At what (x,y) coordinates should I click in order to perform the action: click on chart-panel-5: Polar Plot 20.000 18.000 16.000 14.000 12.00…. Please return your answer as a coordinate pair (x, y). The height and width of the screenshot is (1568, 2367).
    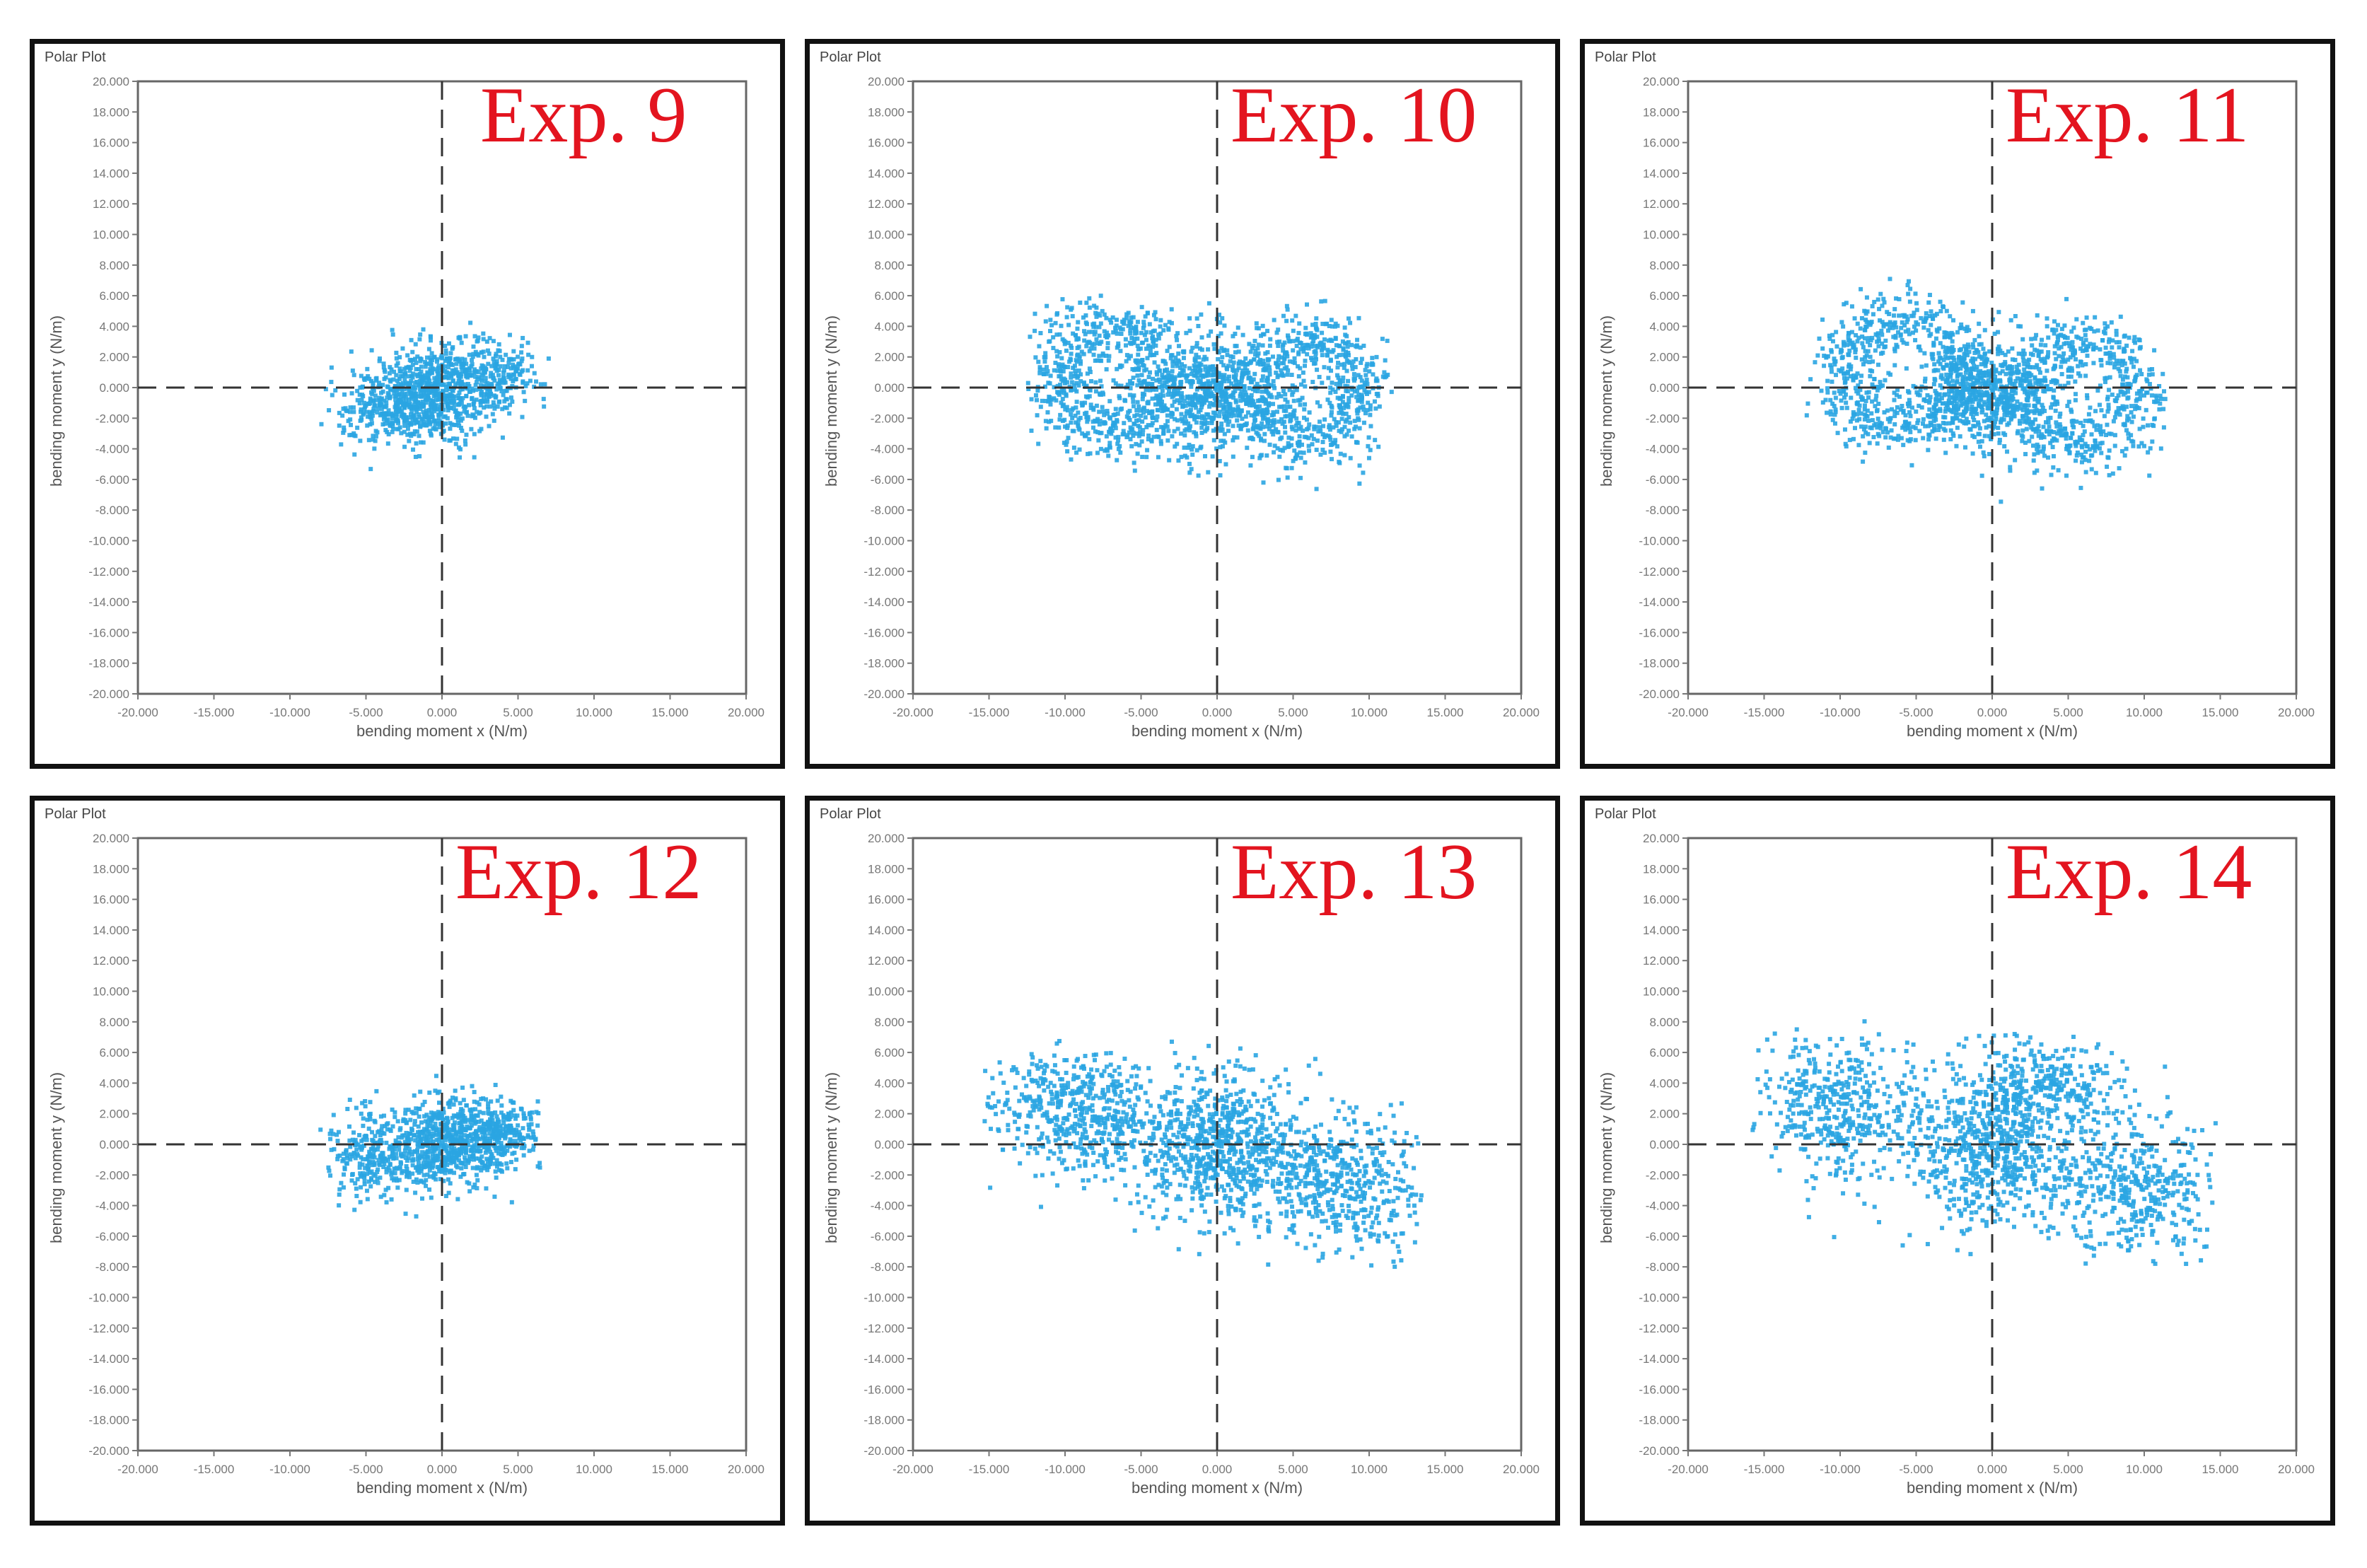
    Looking at the image, I should click on (1182, 1161).